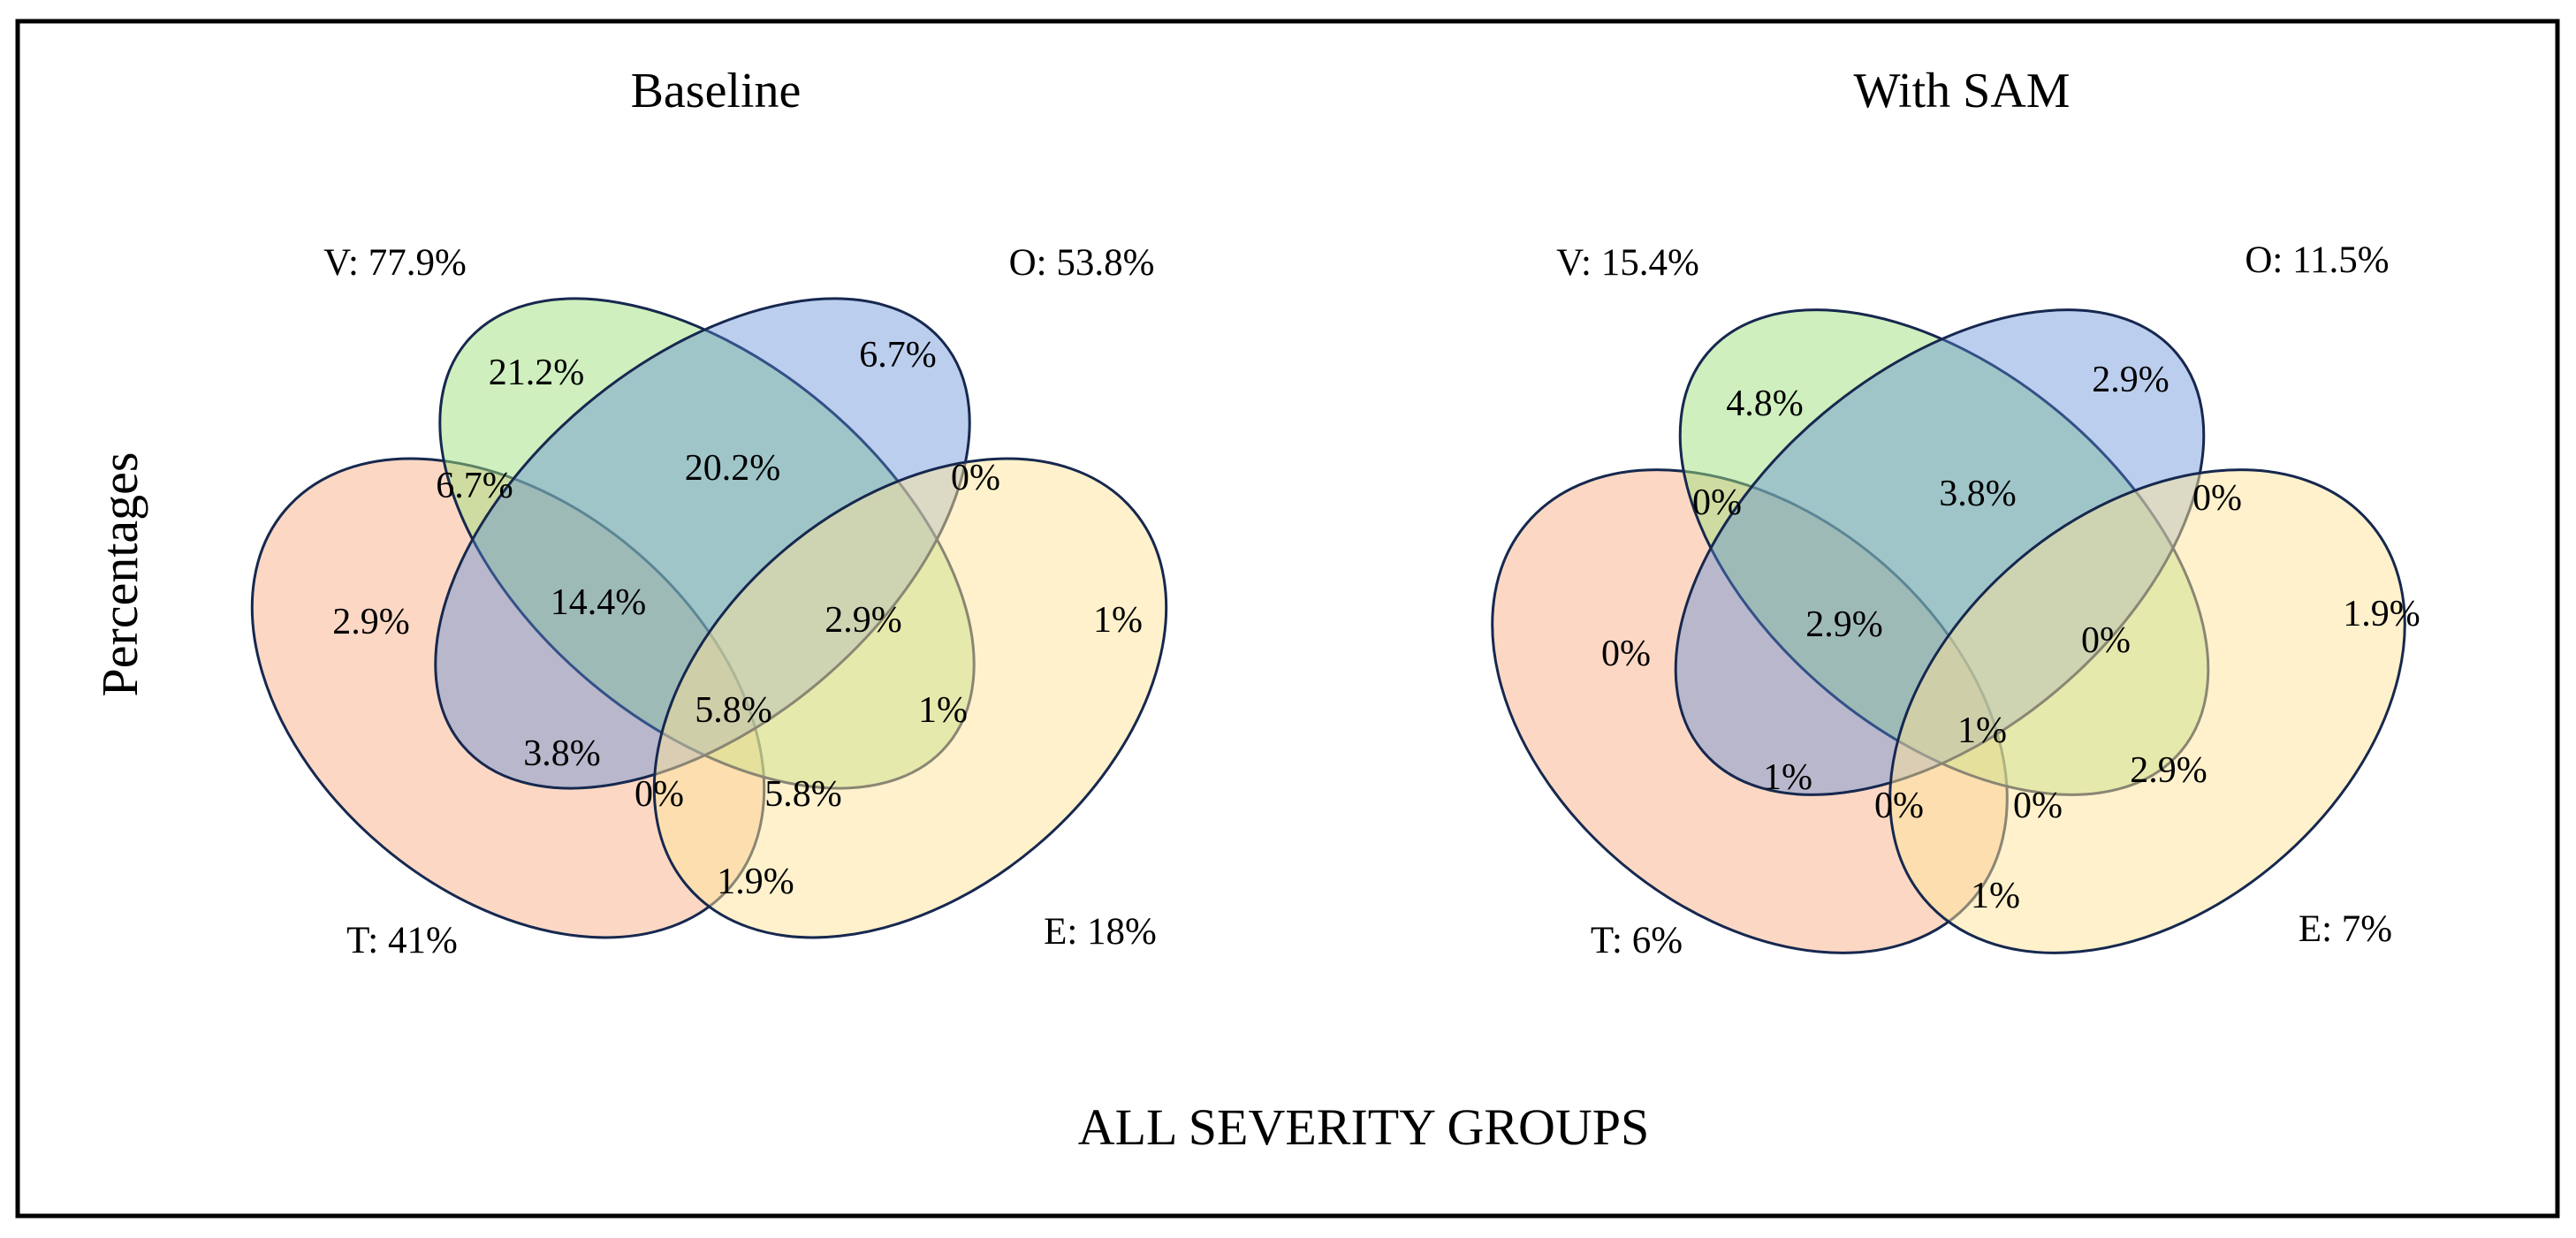 The width and height of the screenshot is (2576, 1238). I want to click on panel-title: Baseline, so click(716, 91).